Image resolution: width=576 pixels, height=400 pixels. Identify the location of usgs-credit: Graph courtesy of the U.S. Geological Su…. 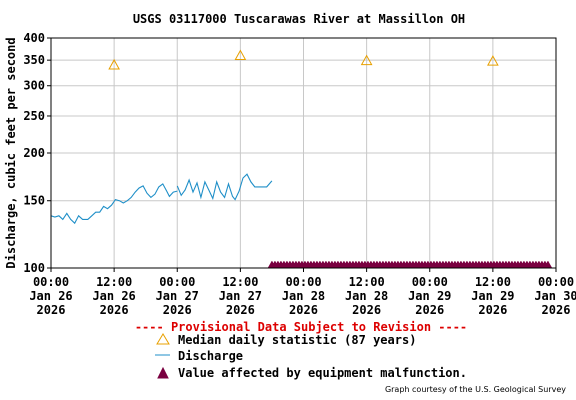
(475, 389).